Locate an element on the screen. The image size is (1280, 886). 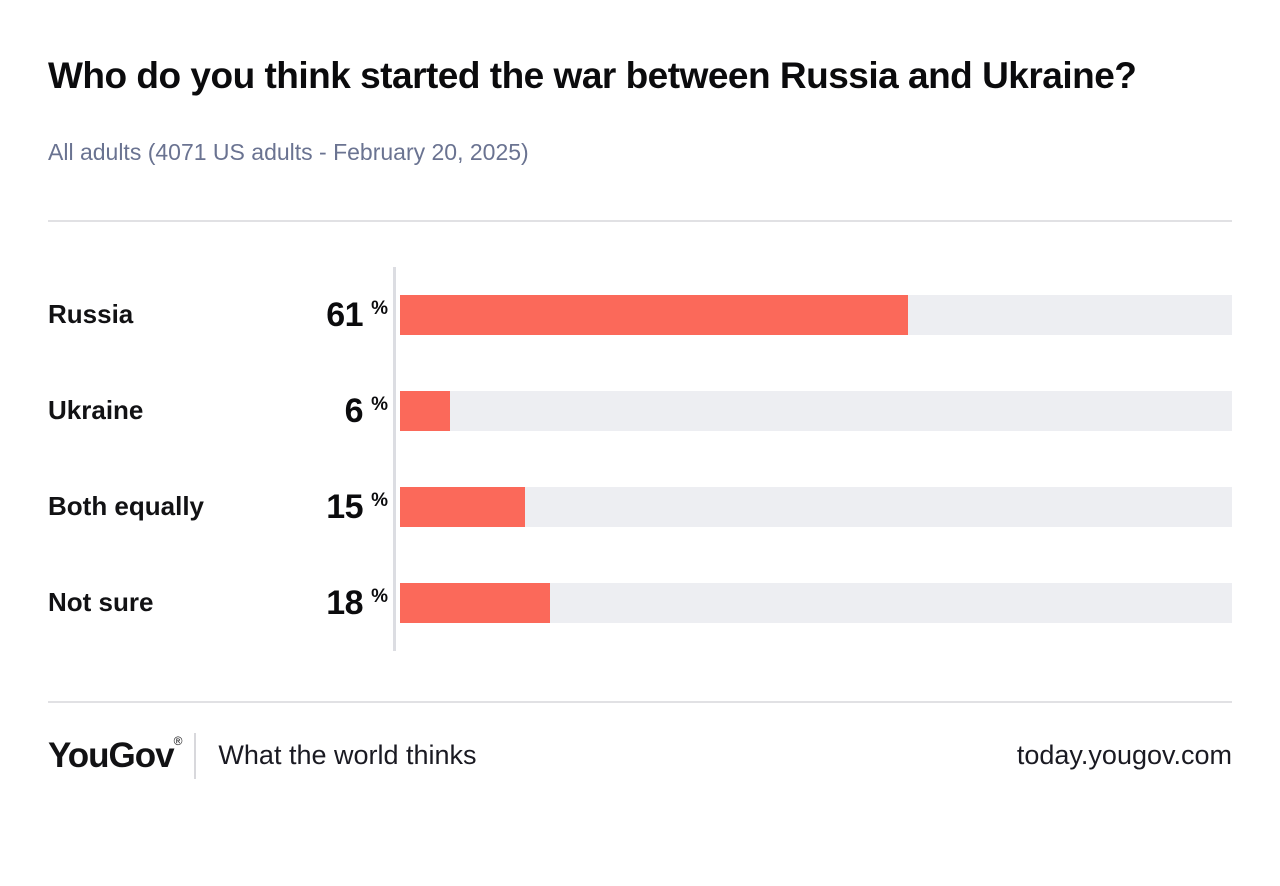
chart-row: Ukraine 6 % is located at coordinates (640, 411).